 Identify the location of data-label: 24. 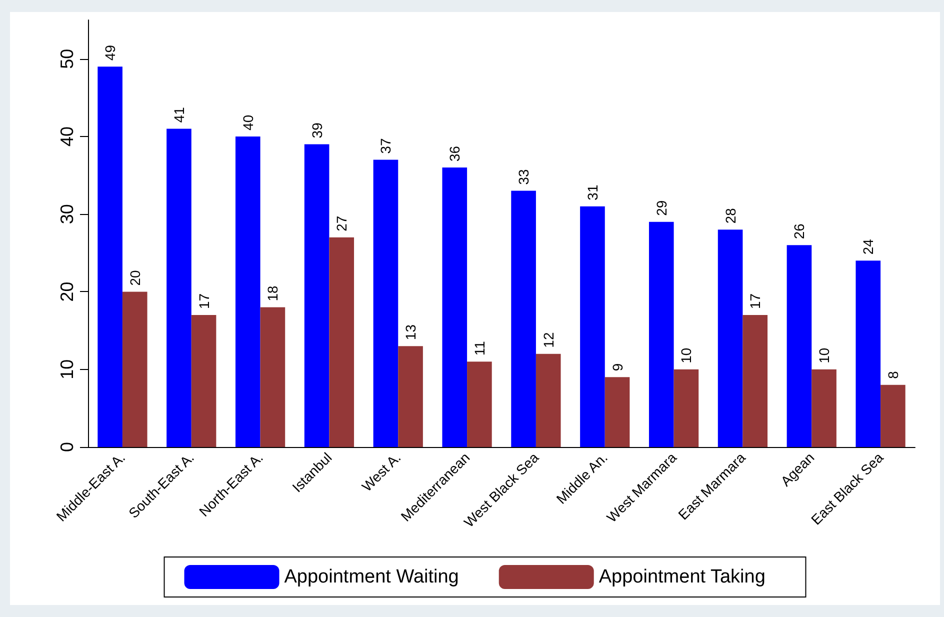
(868, 246).